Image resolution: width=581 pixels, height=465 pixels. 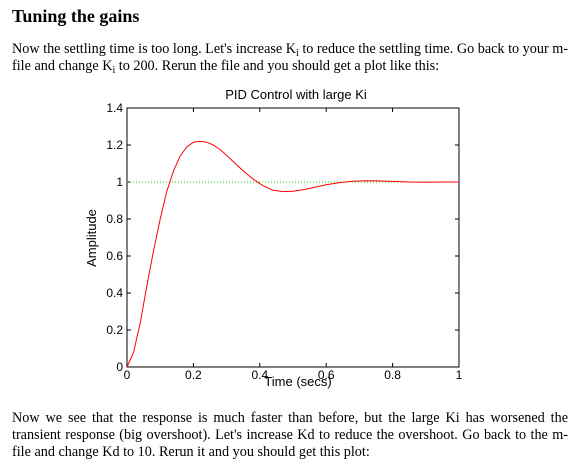 What do you see at coordinates (297, 53) in the screenshot?
I see `ki-subscript-1: i` at bounding box center [297, 53].